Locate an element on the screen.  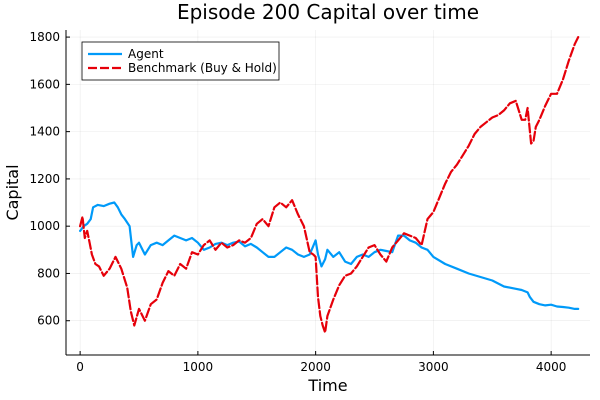
x-tick-label: 1000 is located at coordinates (198, 367).